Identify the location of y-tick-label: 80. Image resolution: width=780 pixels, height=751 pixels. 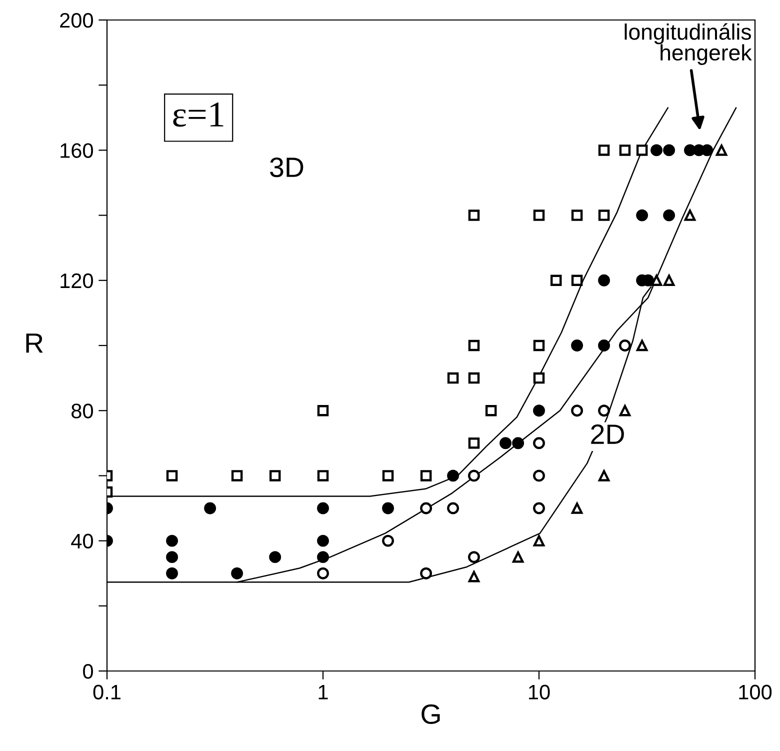
(82, 411).